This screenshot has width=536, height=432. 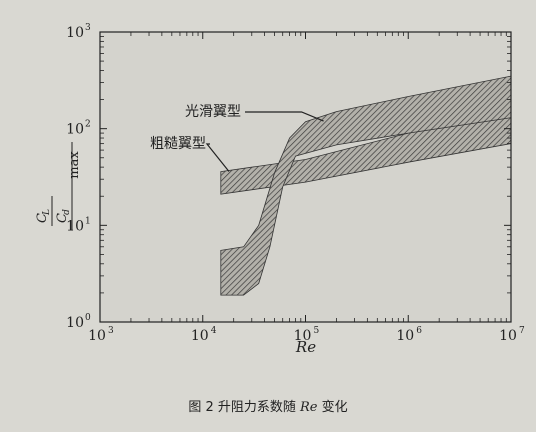 I want to click on caption-prefix: 图 2 升阻力系数随, so click(x=244, y=407).